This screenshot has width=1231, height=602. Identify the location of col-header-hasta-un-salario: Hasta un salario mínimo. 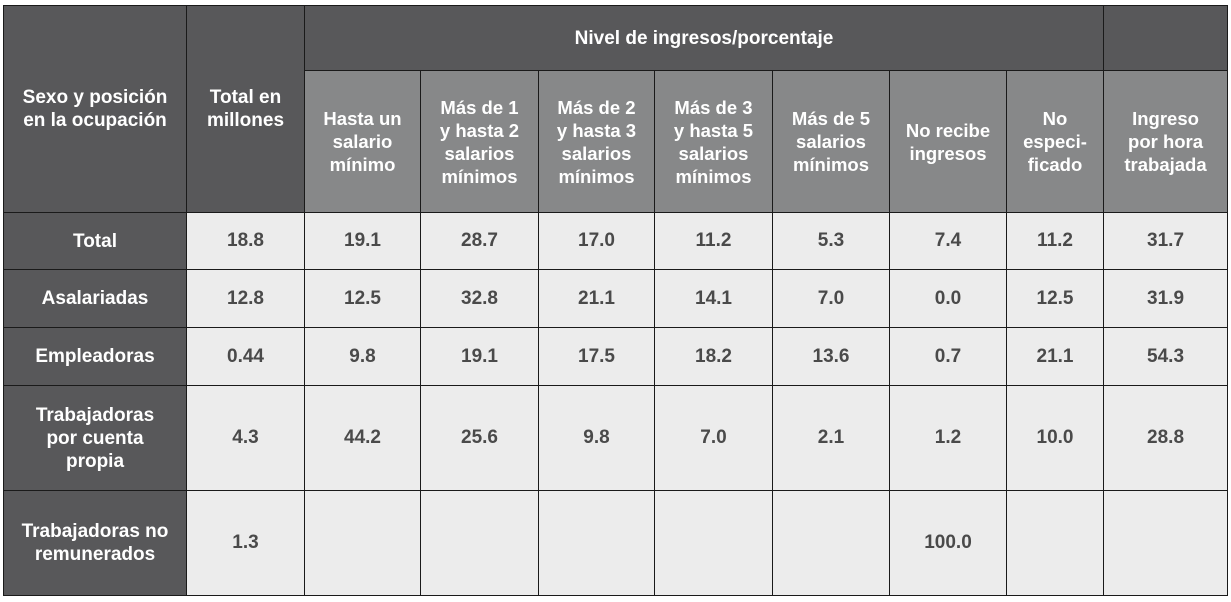
(362, 141).